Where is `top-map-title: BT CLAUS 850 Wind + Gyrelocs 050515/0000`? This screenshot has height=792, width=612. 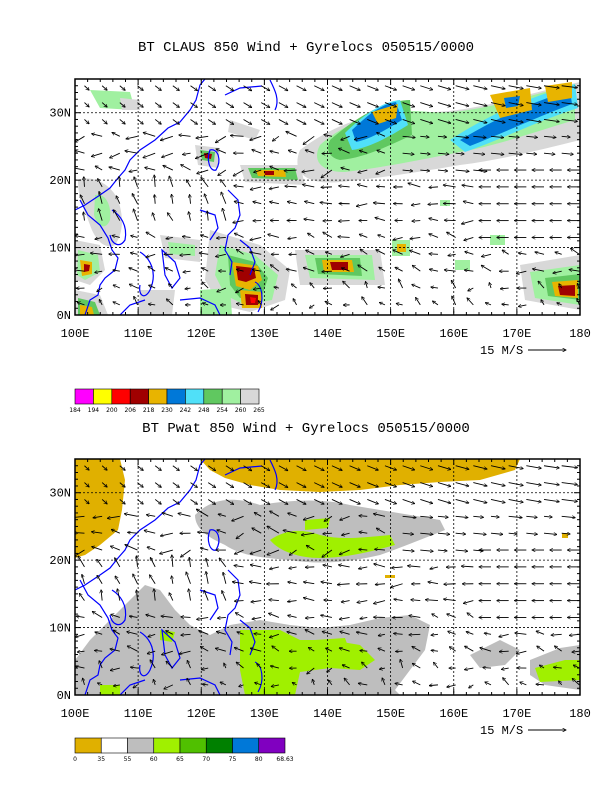 top-map-title: BT CLAUS 850 Wind + Gyrelocs 050515/0000 is located at coordinates (306, 48).